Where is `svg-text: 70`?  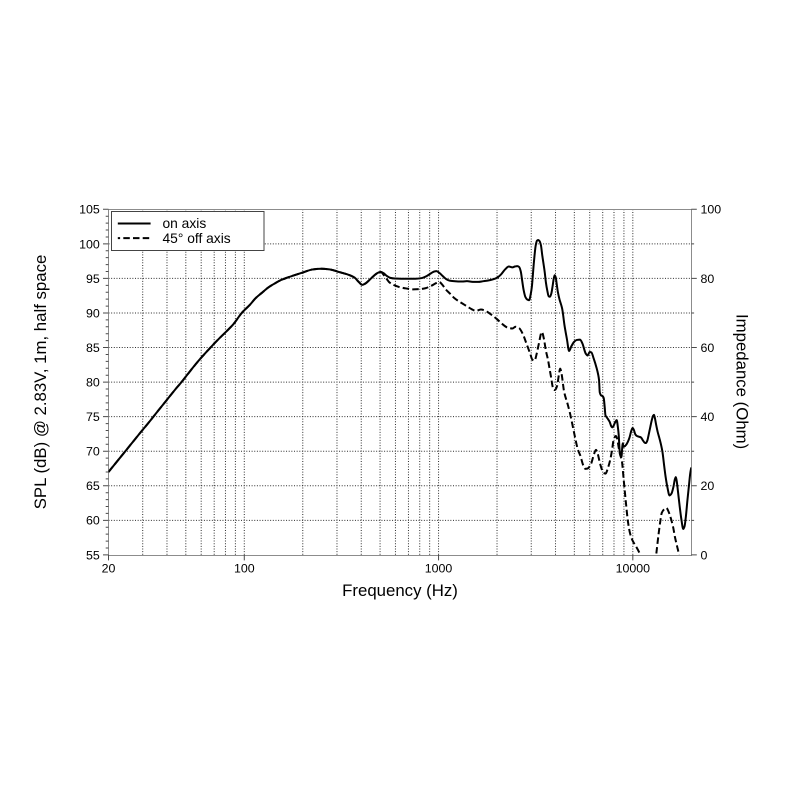 svg-text: 70 is located at coordinates (93, 452).